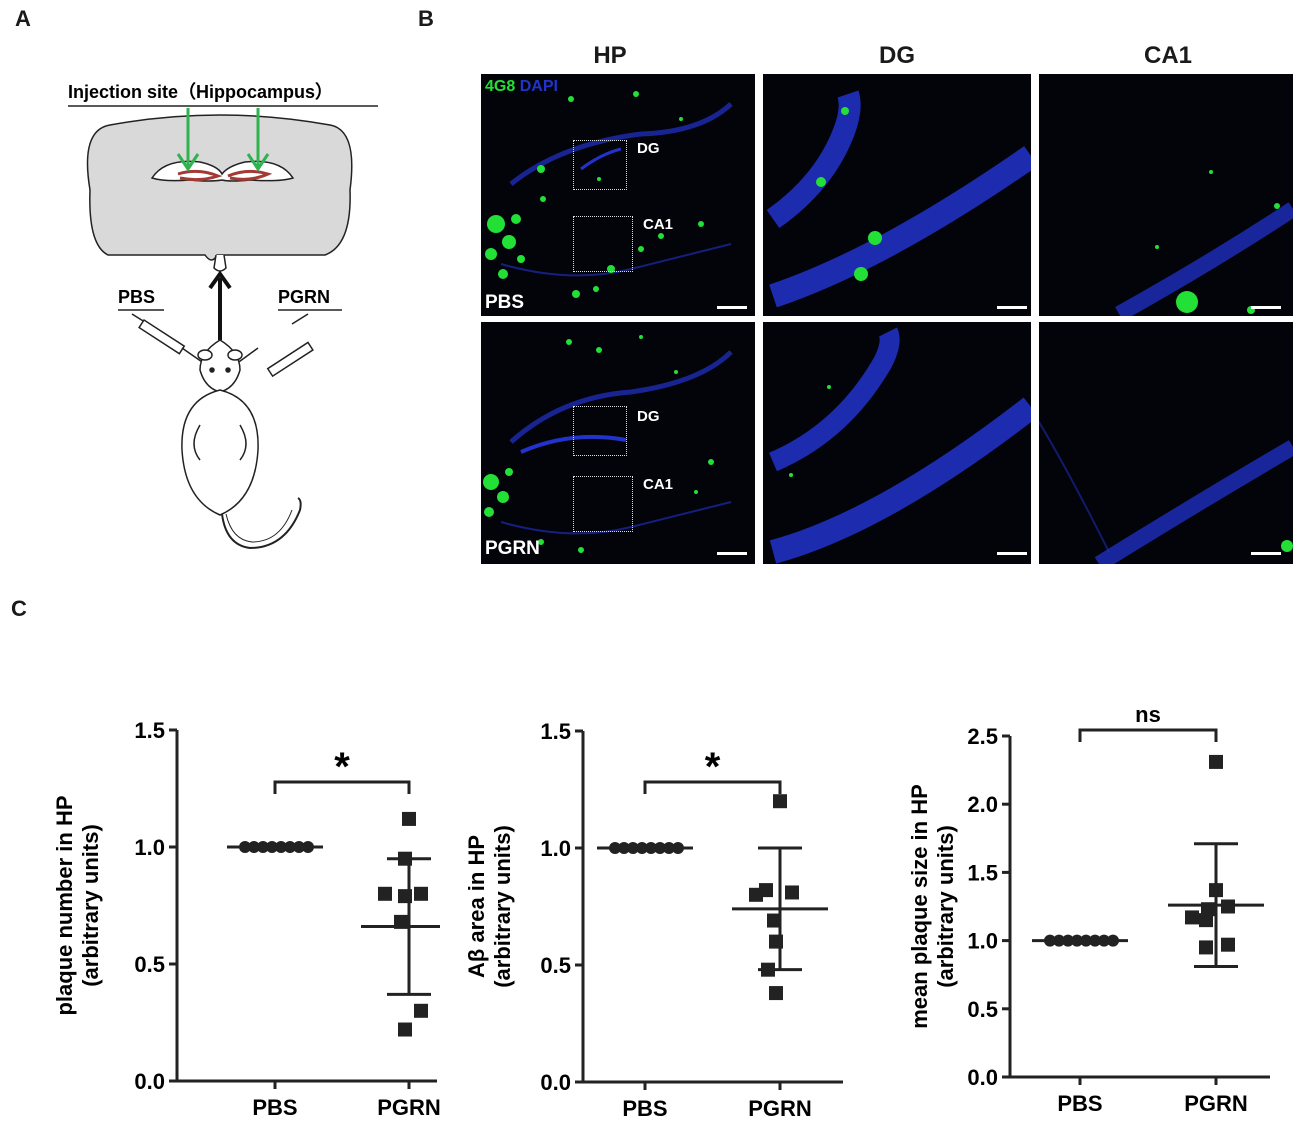 The width and height of the screenshot is (1300, 1129). What do you see at coordinates (594, 194) in the screenshot?
I see `plaque-cluster` at bounding box center [594, 194].